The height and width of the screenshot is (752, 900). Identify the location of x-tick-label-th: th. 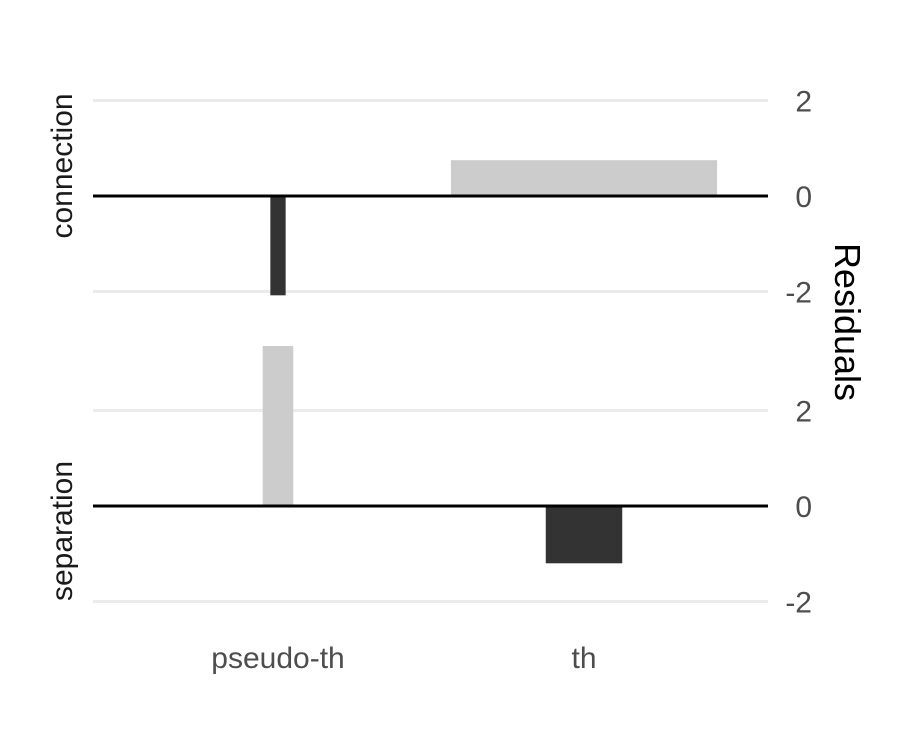
(583, 658).